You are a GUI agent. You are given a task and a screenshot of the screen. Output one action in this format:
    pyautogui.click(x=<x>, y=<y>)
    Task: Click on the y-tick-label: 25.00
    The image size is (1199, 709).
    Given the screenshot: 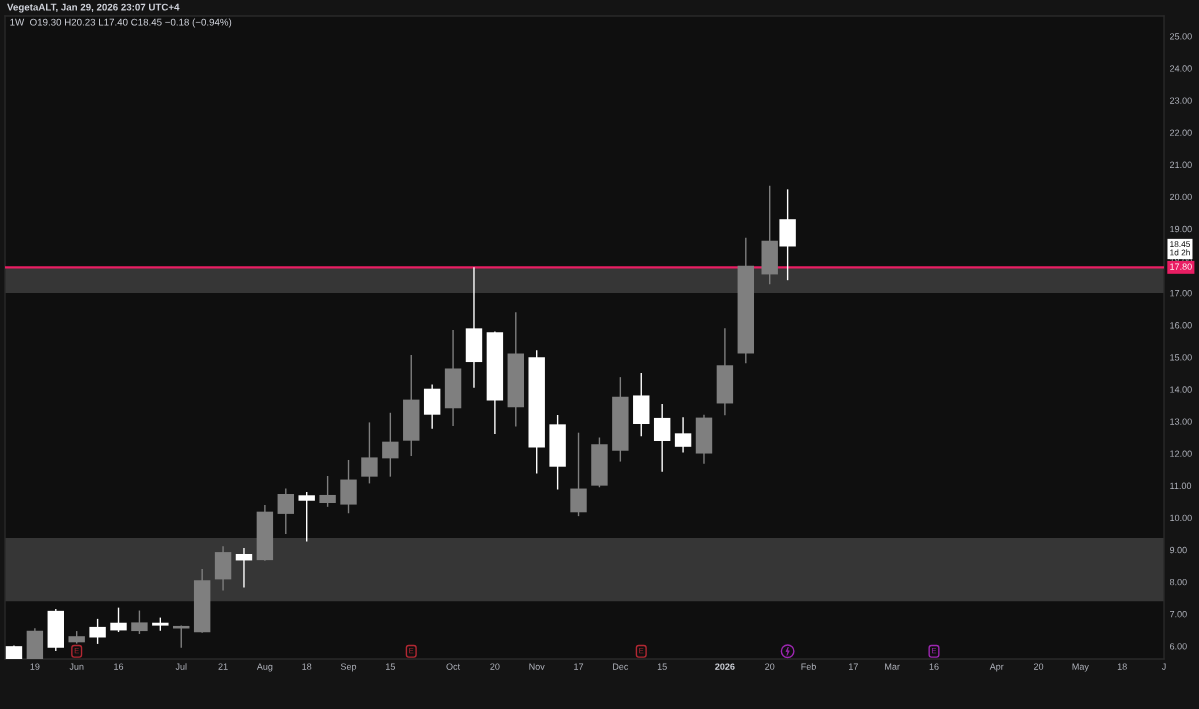 What is the action you would take?
    pyautogui.click(x=1181, y=36)
    